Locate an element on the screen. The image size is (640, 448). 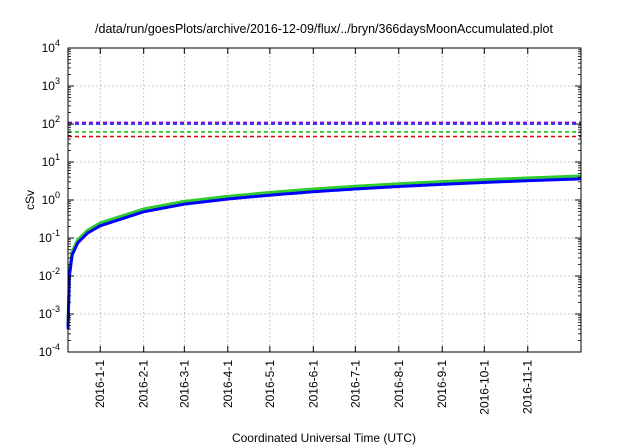
x-tick-label: 2016-2-1 is located at coordinates (144, 384).